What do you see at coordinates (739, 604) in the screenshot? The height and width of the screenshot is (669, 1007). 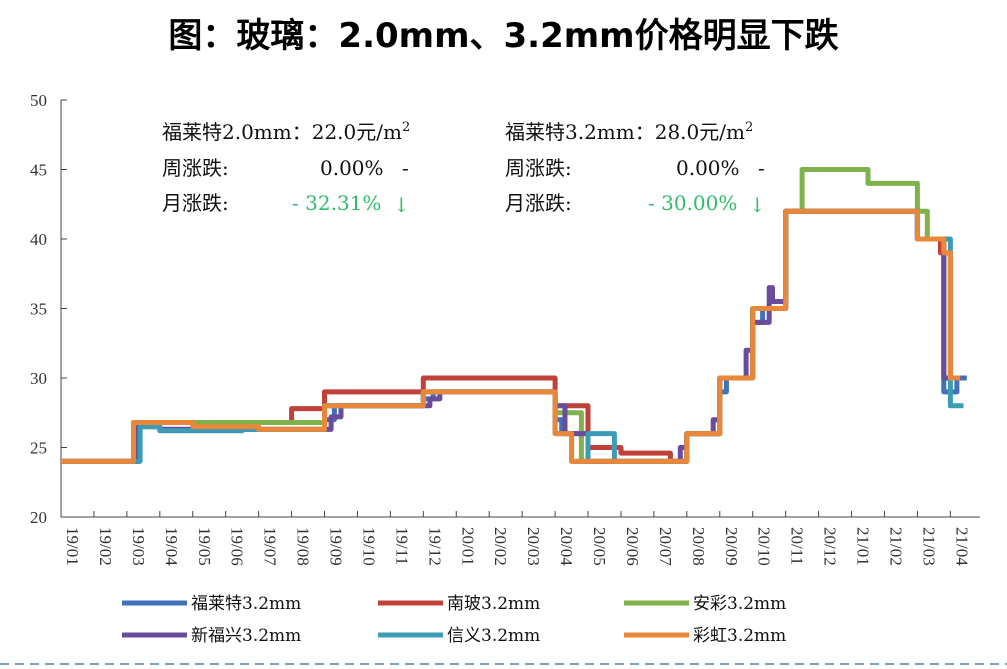 I see `legend-label: 安彩3.2mm` at bounding box center [739, 604].